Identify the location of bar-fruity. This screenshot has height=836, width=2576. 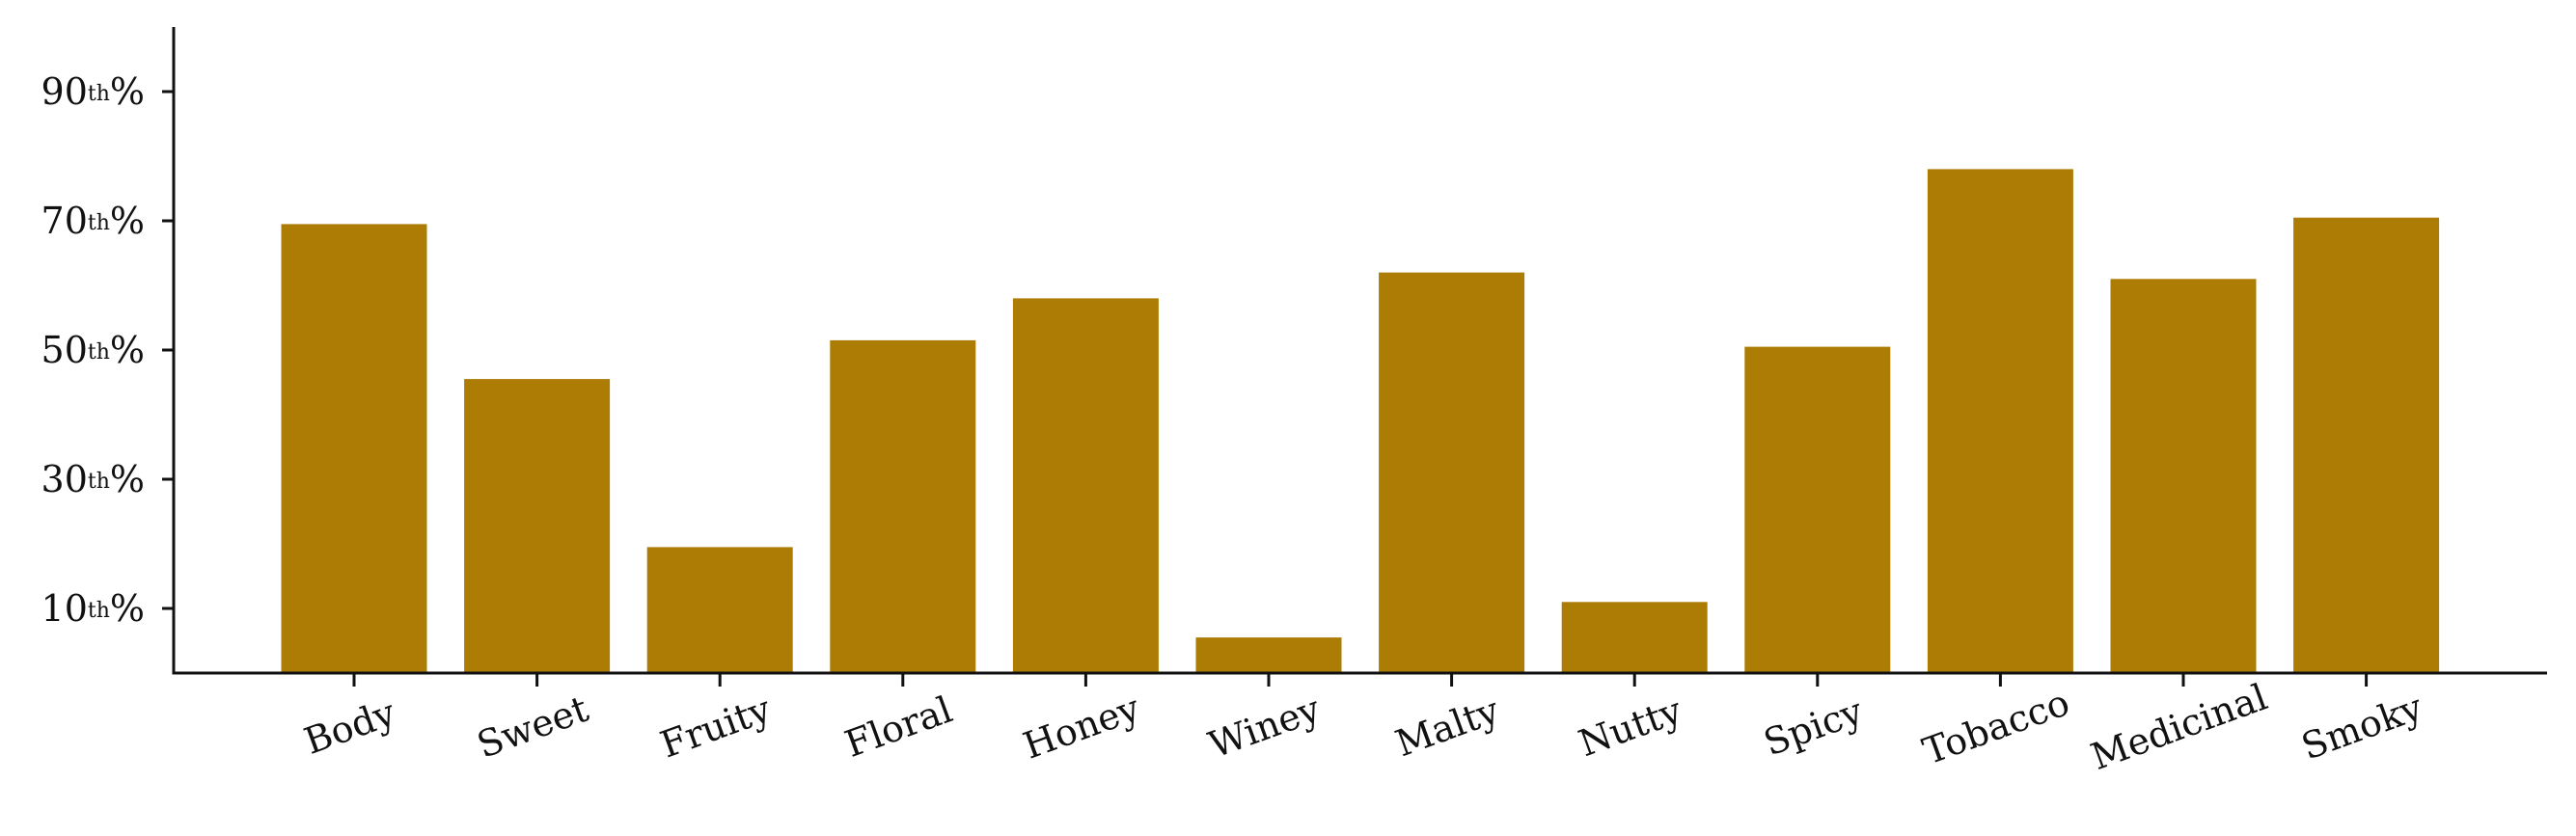
(720, 610).